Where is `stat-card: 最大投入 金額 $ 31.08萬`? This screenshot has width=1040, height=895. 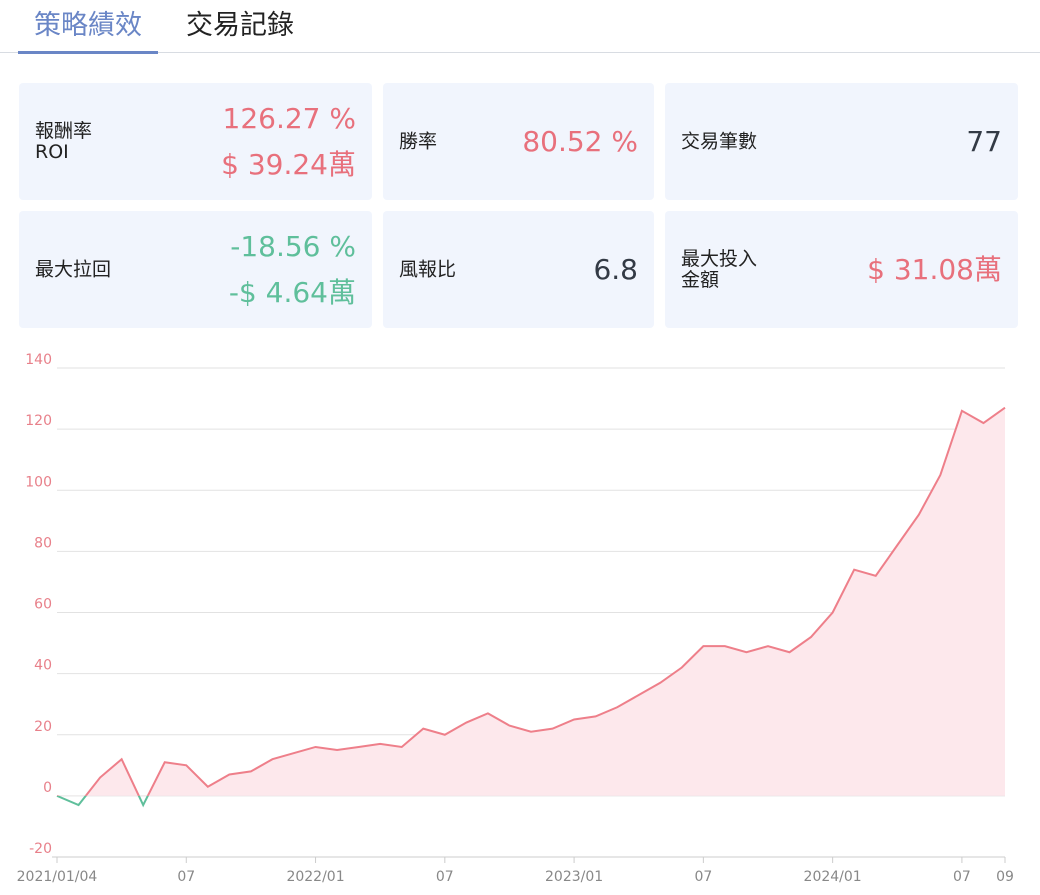 stat-card: 最大投入 金額 $ 31.08萬 is located at coordinates (841, 269).